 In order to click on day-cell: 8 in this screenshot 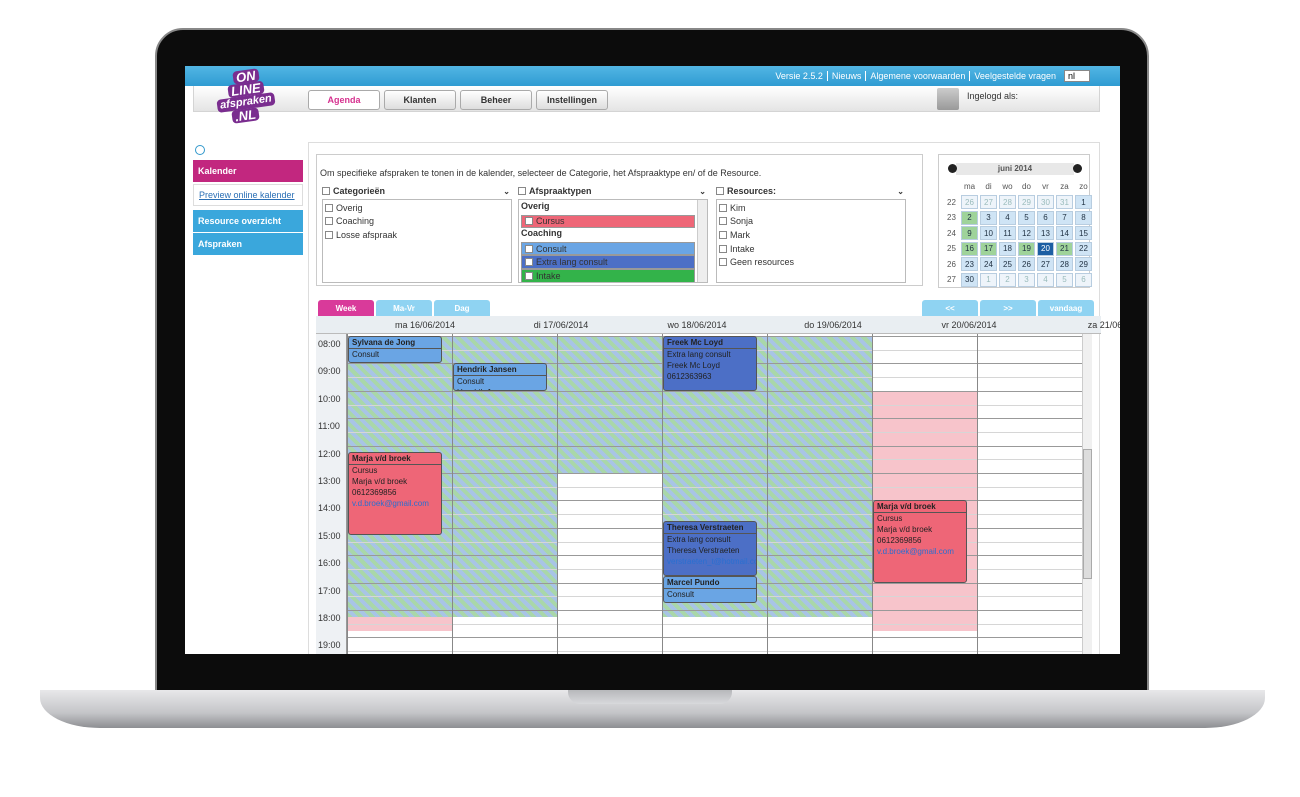, I will do `click(1083, 217)`.